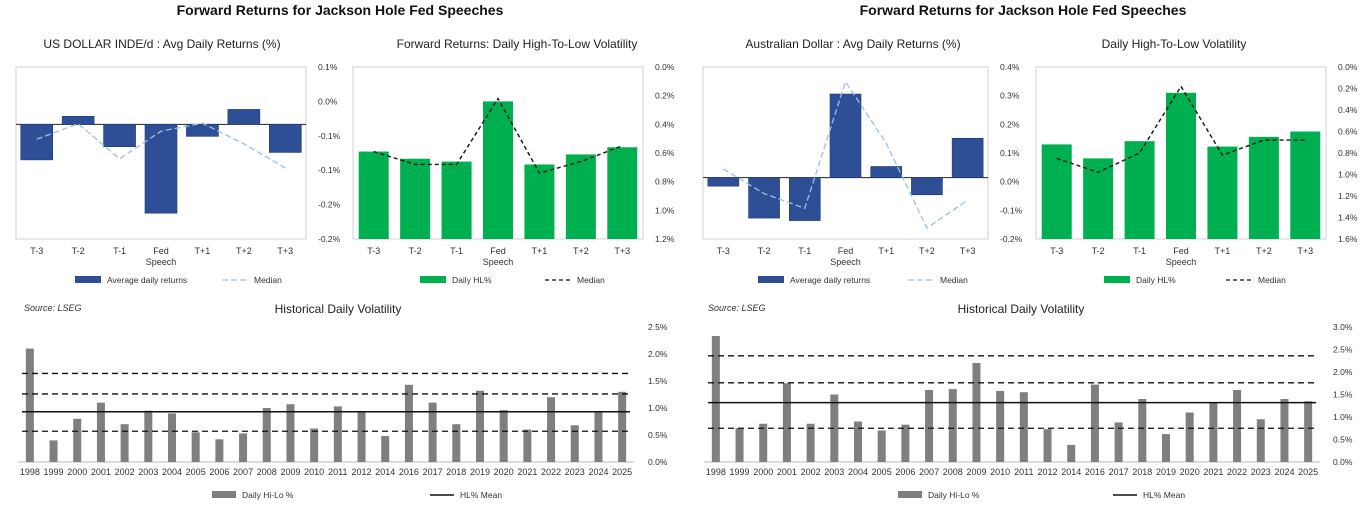 This screenshot has width=1368, height=510. What do you see at coordinates (1343, 417) in the screenshot?
I see `y-tick-label: 1.0%` at bounding box center [1343, 417].